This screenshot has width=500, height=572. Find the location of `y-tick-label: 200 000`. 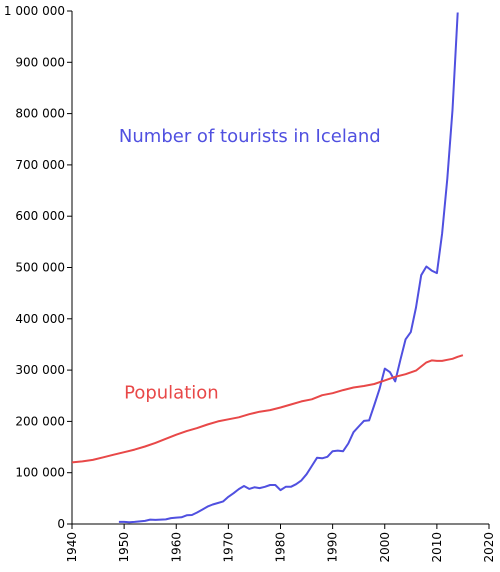

y-tick-label: 200 000 is located at coordinates (40, 421).